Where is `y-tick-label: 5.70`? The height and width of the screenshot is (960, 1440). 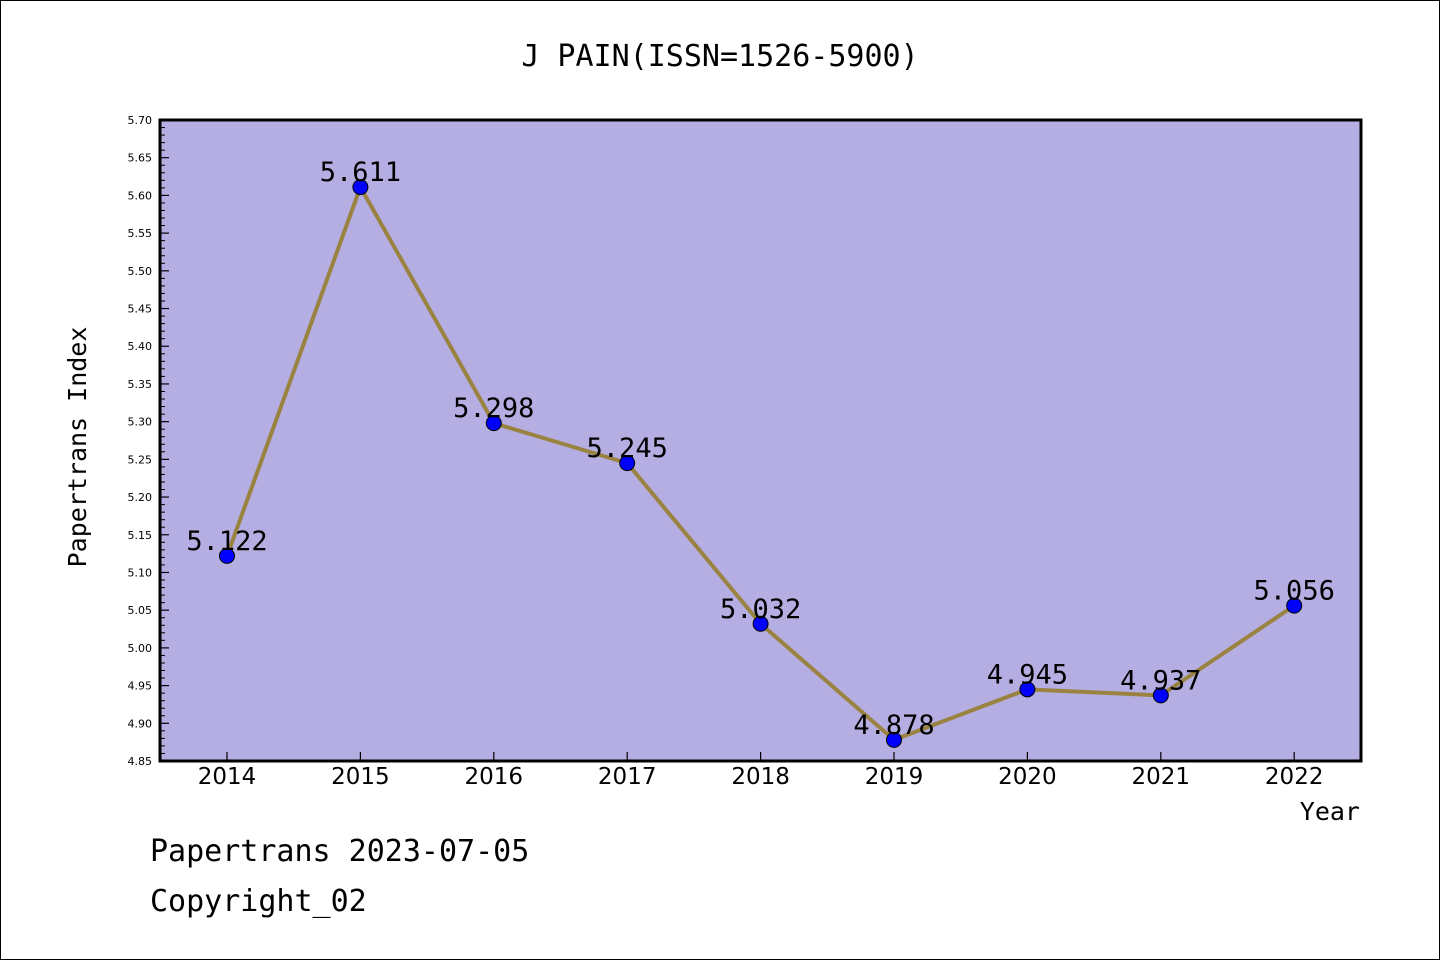 y-tick-label: 5.70 is located at coordinates (140, 120).